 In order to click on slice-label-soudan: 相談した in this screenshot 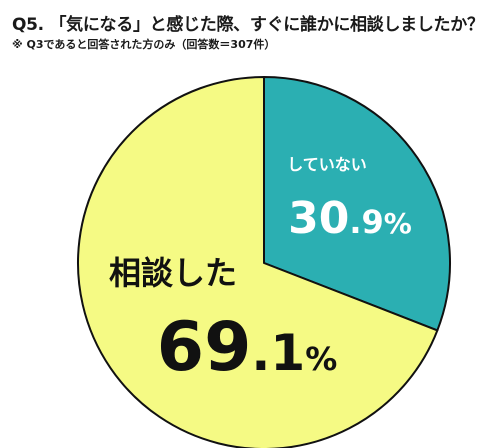, I will do `click(173, 273)`.